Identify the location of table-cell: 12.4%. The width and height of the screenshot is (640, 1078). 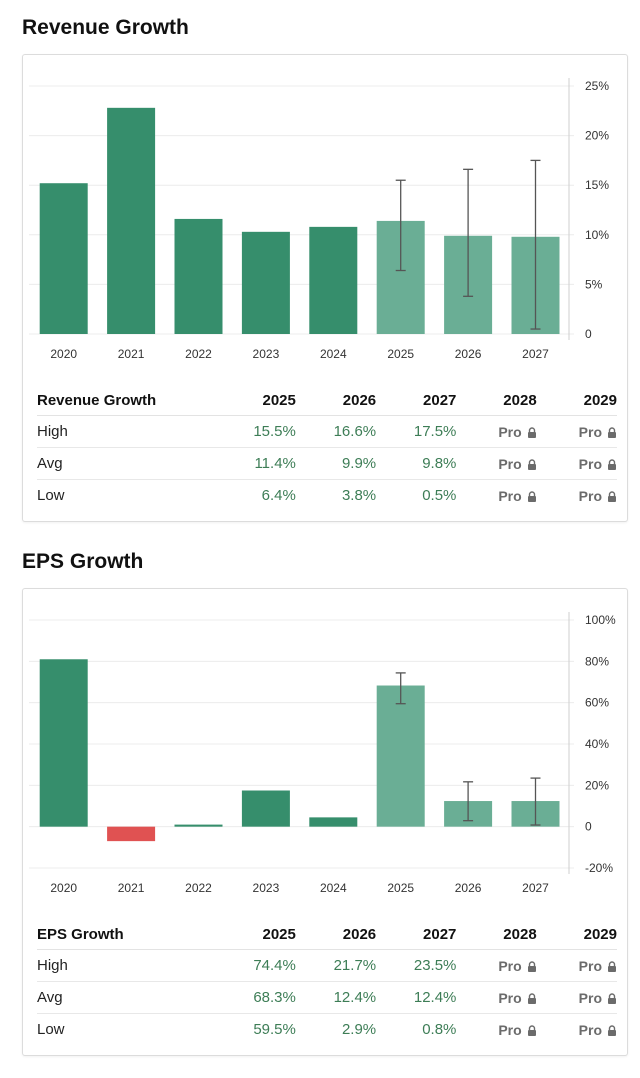
(416, 997).